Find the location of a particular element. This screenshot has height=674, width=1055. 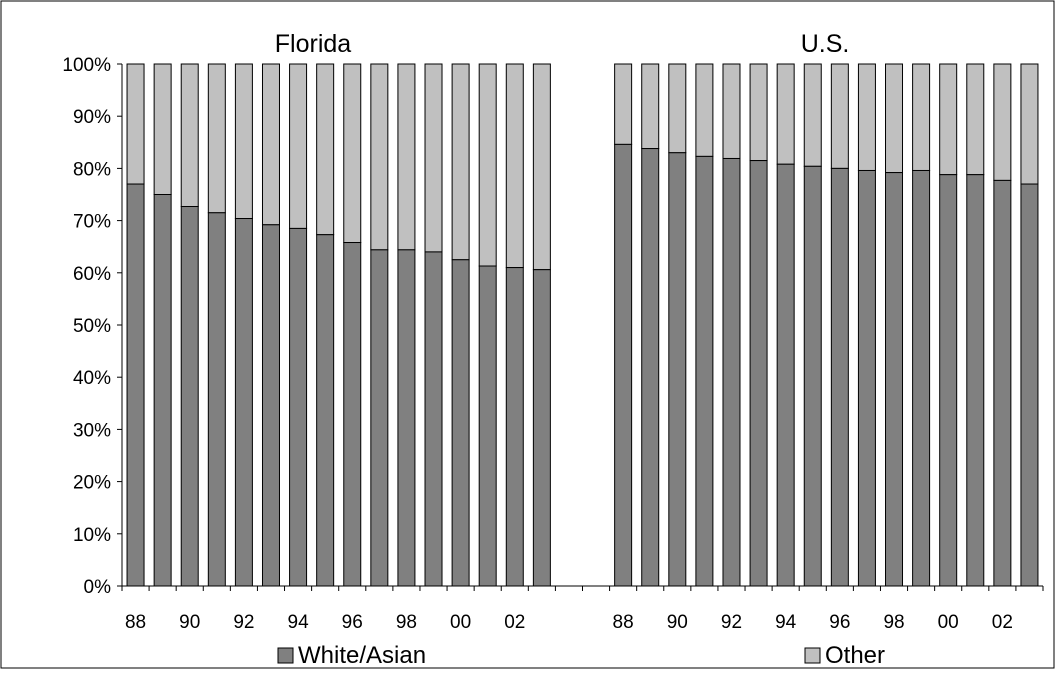

x-tick-label-florida: 02 is located at coordinates (514, 622).